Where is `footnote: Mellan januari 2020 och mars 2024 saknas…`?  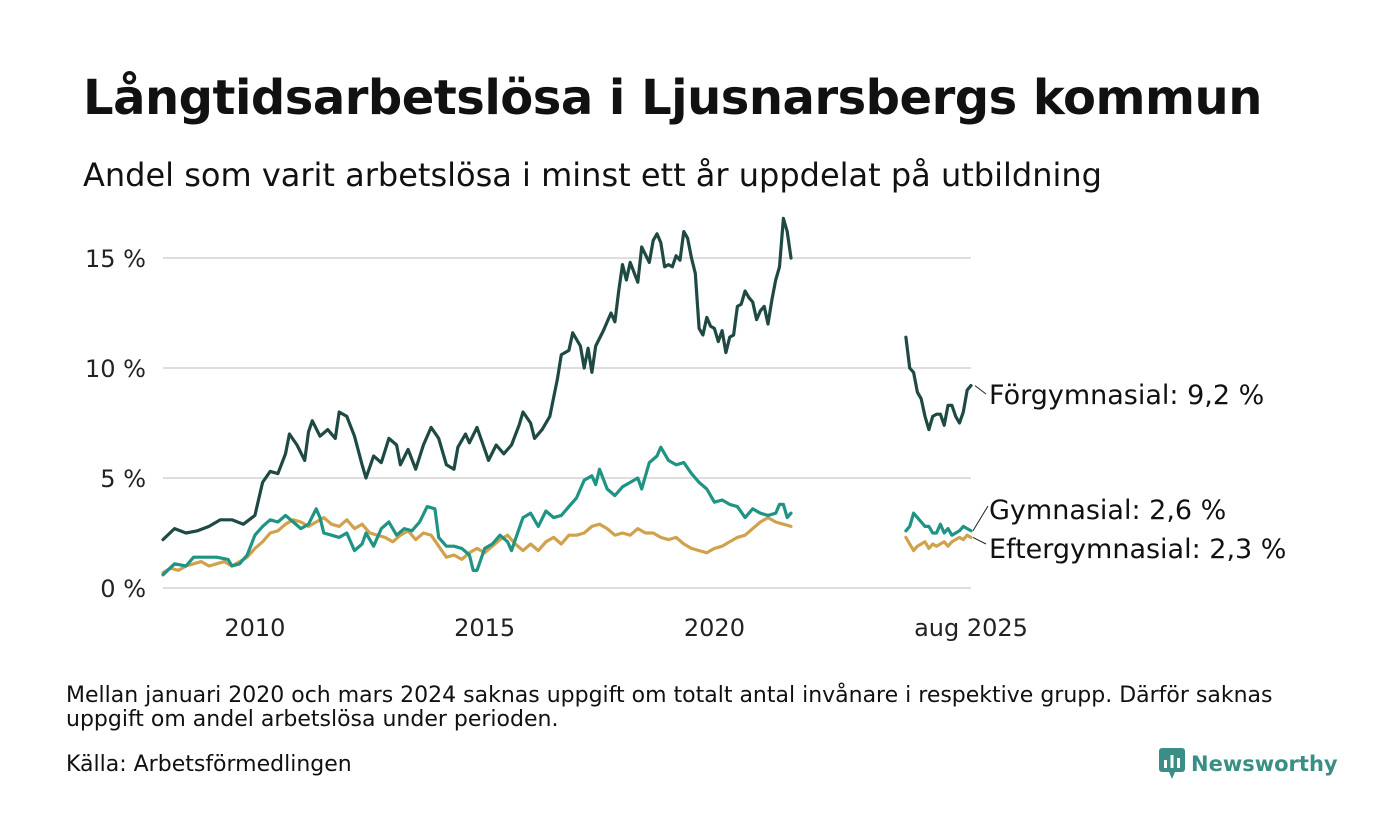 footnote: Mellan januari 2020 och mars 2024 saknas… is located at coordinates (669, 707).